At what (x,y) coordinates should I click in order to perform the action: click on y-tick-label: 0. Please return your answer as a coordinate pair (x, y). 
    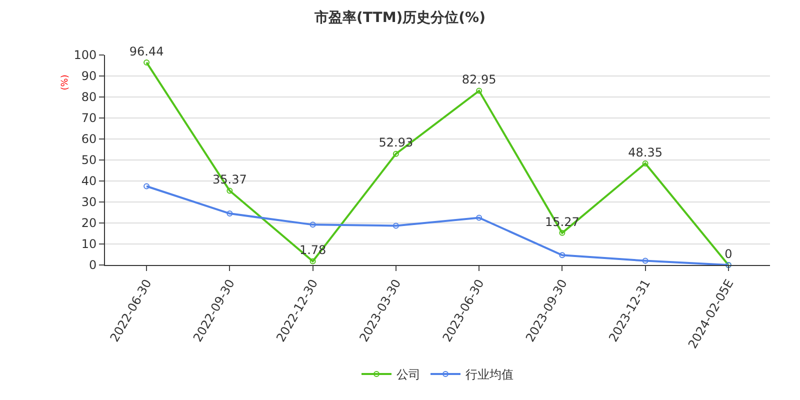
    Looking at the image, I should click on (92, 265).